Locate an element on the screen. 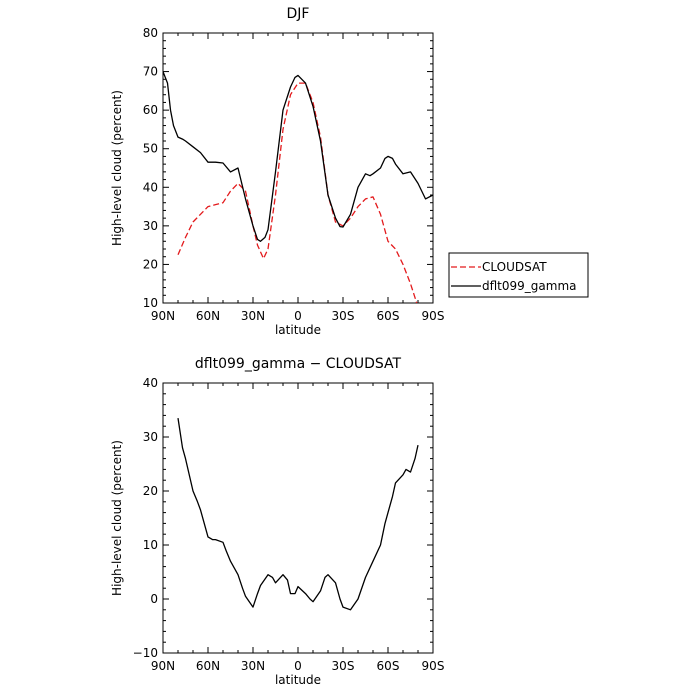 The height and width of the screenshot is (700, 700). chart-title: dflt099_gamma − CLOUDSAT is located at coordinates (298, 364).